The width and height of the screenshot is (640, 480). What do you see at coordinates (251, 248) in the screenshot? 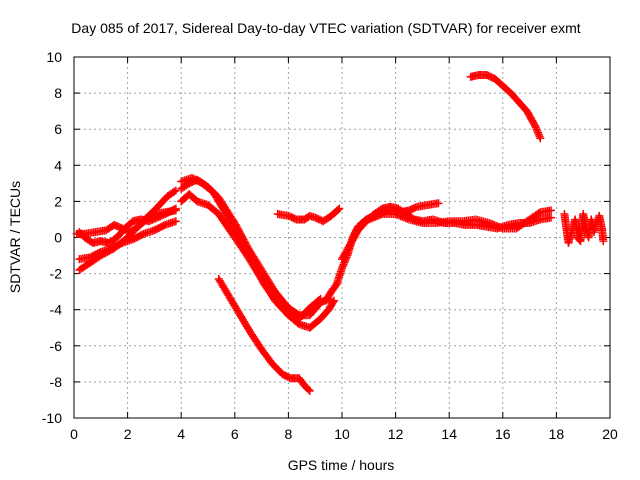
I see `series-track-g` at bounding box center [251, 248].